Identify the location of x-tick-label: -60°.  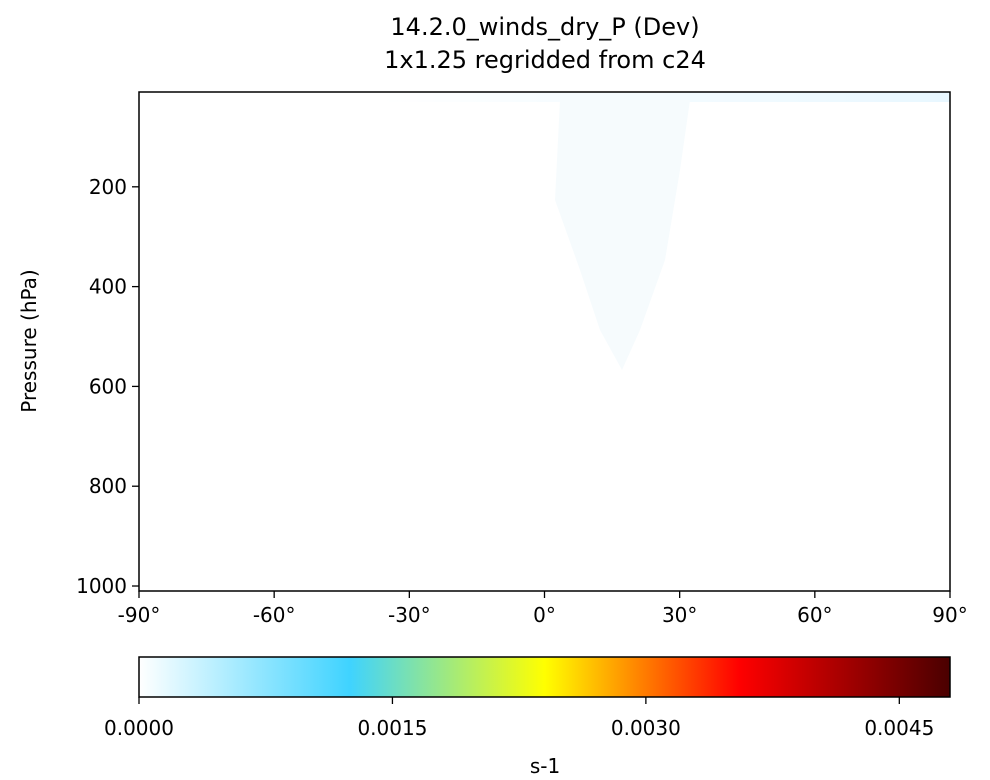
(274, 615).